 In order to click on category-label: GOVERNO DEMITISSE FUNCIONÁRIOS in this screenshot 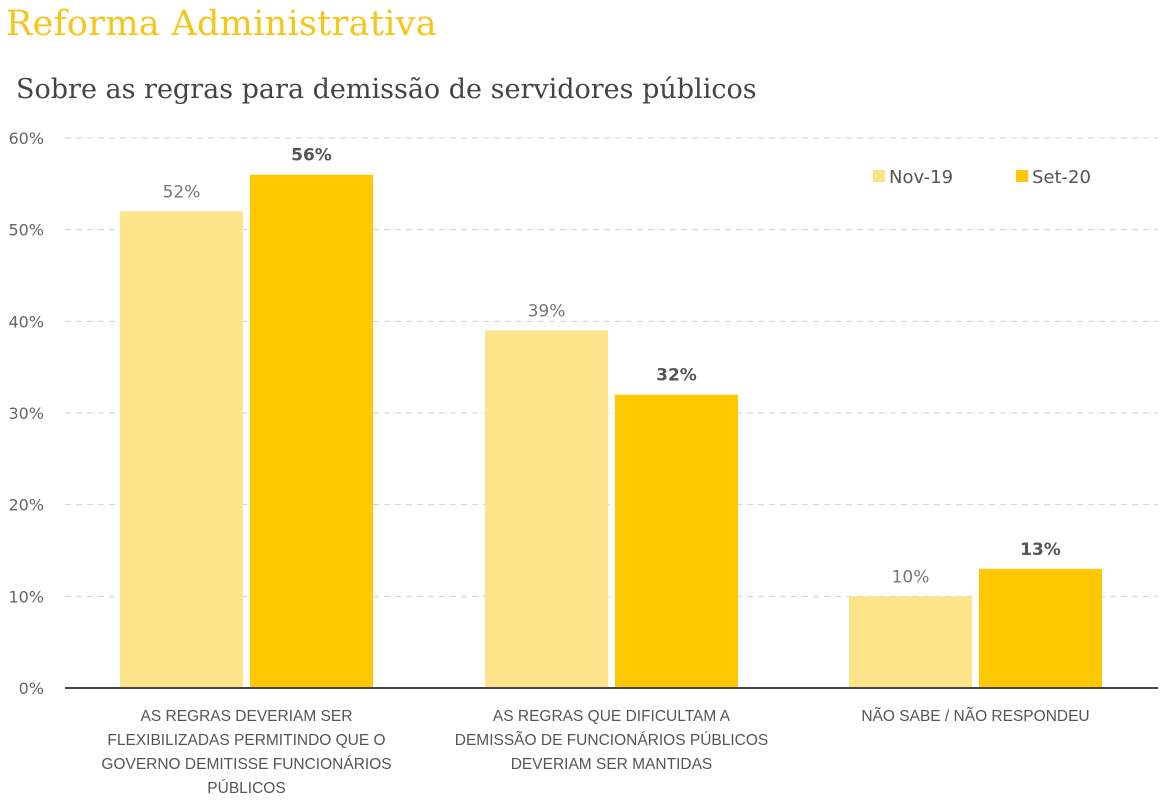, I will do `click(246, 764)`.